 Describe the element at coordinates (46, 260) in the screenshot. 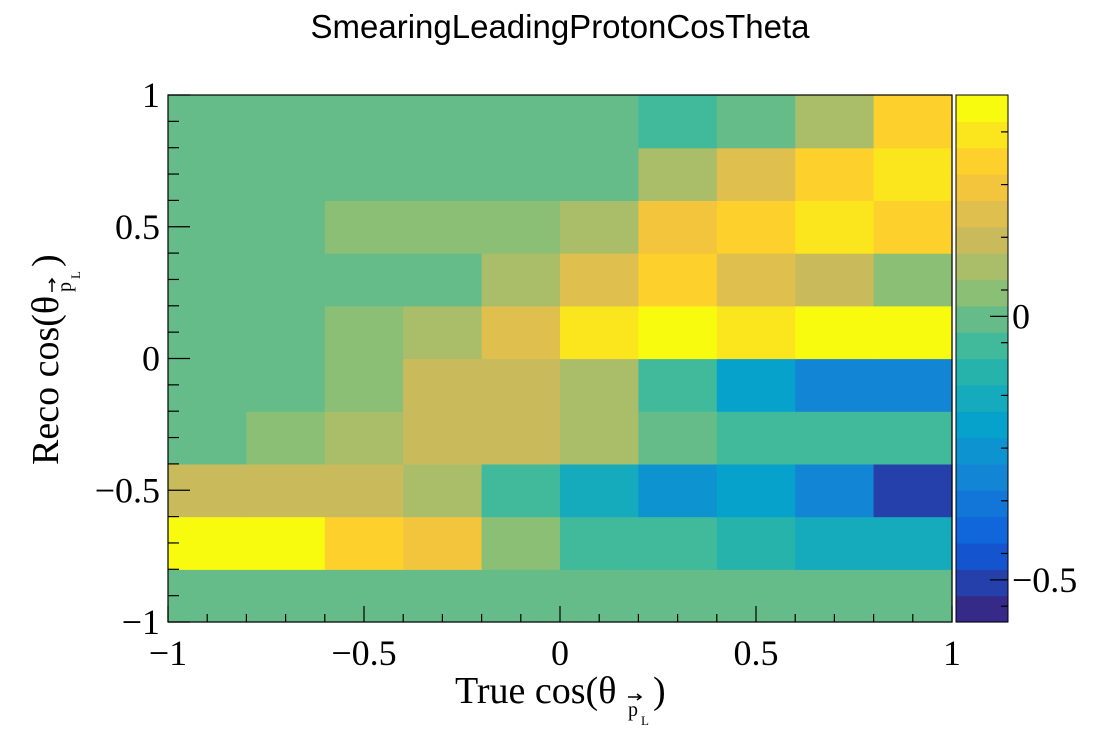

I see `y-axis-label-close: )` at that location.